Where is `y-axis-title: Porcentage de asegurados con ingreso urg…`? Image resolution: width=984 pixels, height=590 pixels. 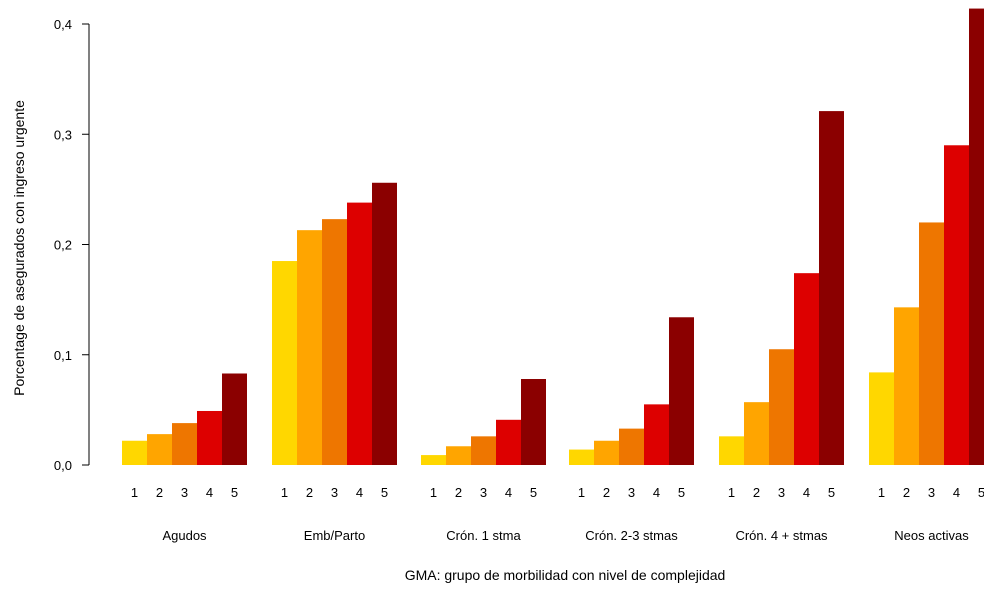 y-axis-title: Porcentage de asegurados con ingreso urg… is located at coordinates (19, 248).